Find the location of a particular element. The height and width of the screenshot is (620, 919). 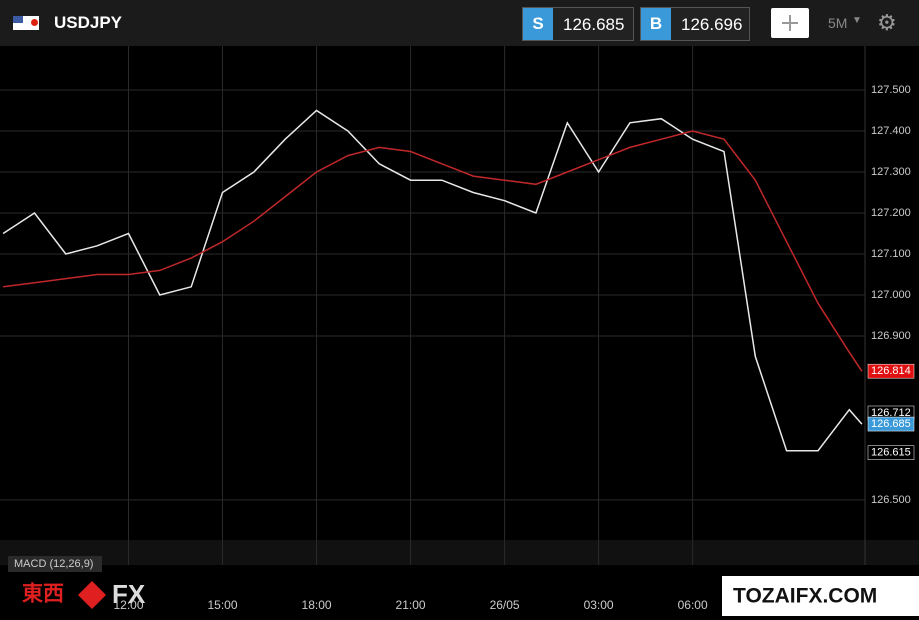

symbol: USDJPY is located at coordinates (88, 22).